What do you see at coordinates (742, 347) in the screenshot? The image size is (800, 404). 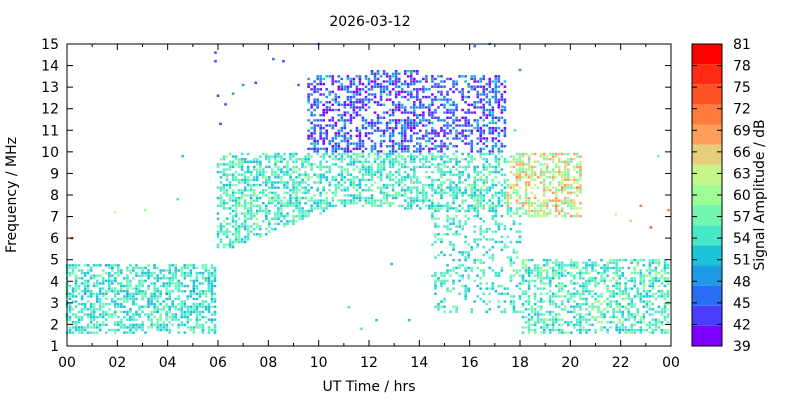 I see `colorbar-tick-label: 39` at bounding box center [742, 347].